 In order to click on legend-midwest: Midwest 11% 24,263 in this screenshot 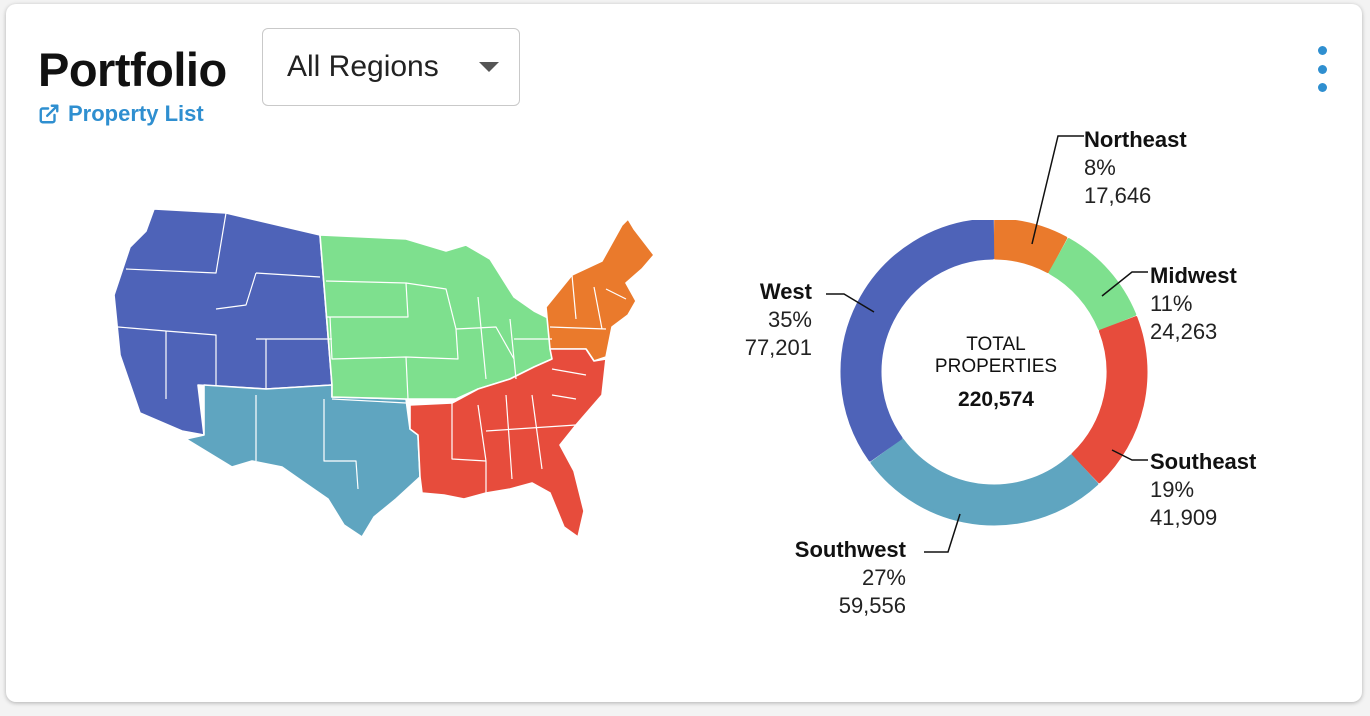, I will do `click(1193, 304)`.